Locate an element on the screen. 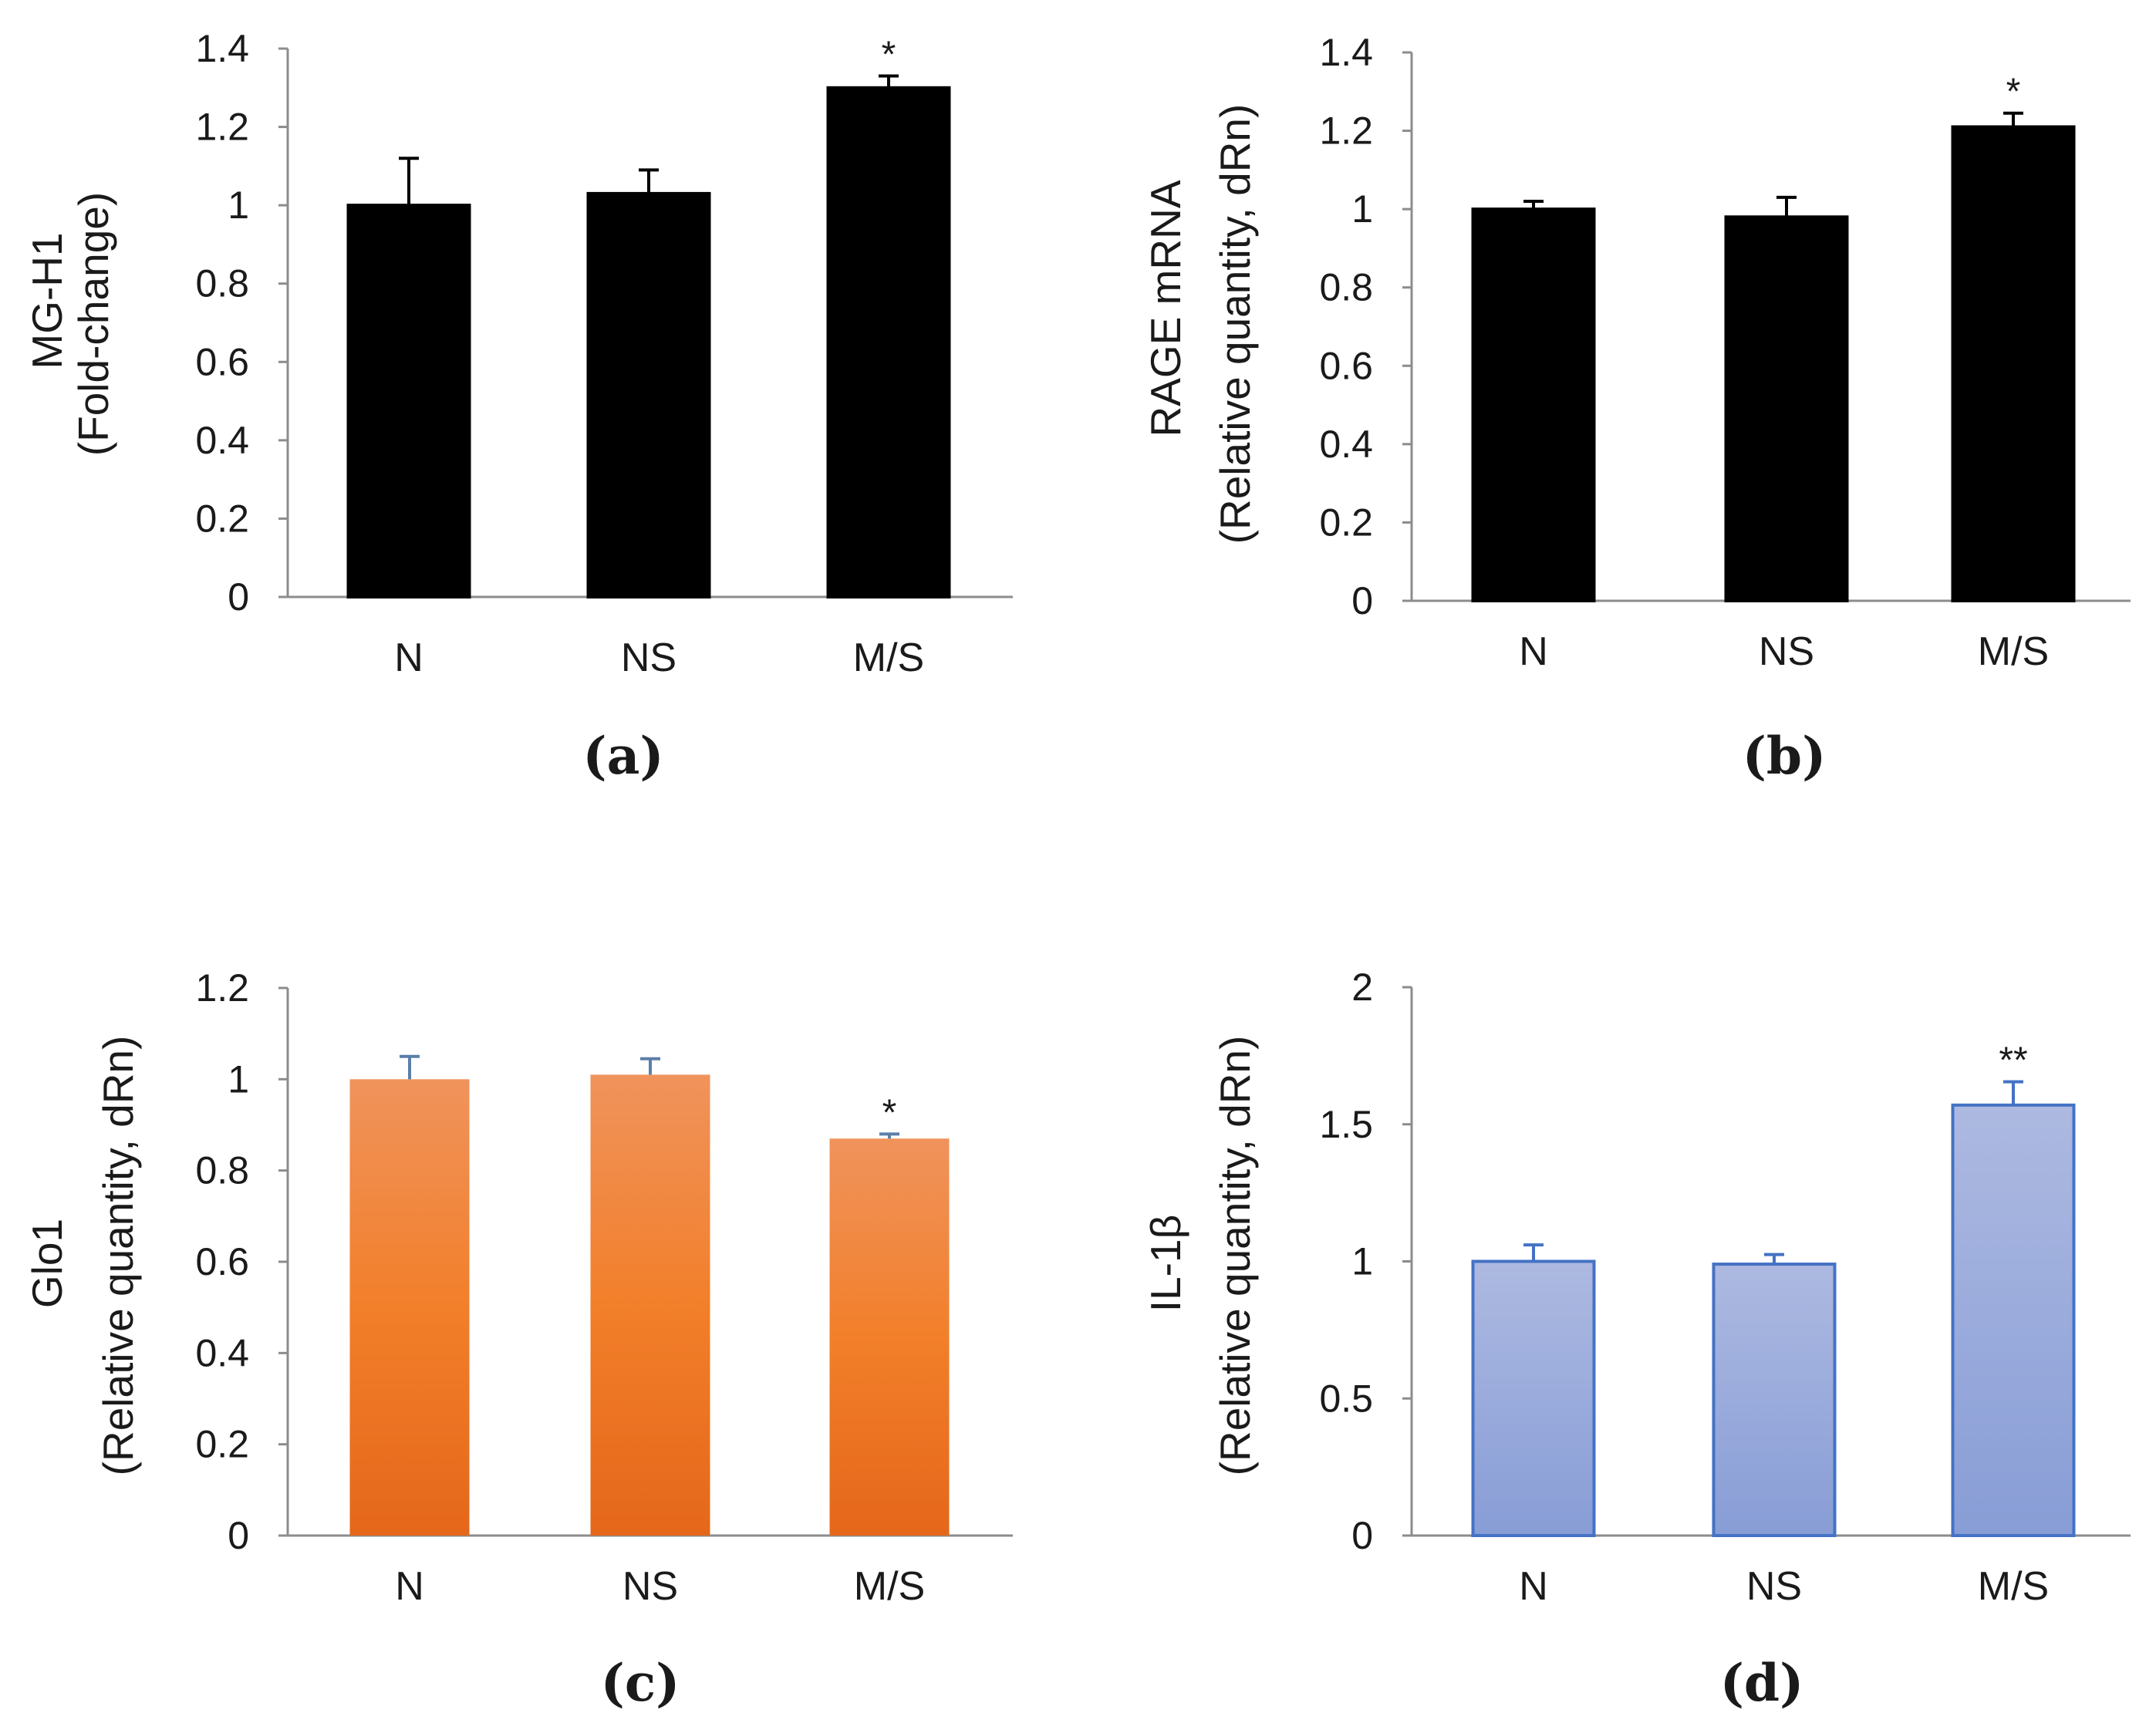  panel-c-ylabel-line2: (Relative quantity, dRn) is located at coordinates (118, 1256).